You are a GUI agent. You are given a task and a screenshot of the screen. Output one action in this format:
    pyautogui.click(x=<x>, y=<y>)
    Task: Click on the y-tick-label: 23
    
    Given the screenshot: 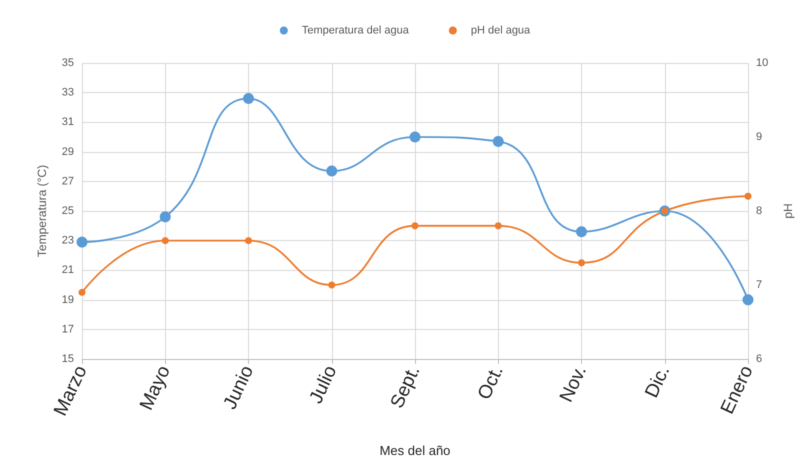 What is the action you would take?
    pyautogui.click(x=68, y=240)
    